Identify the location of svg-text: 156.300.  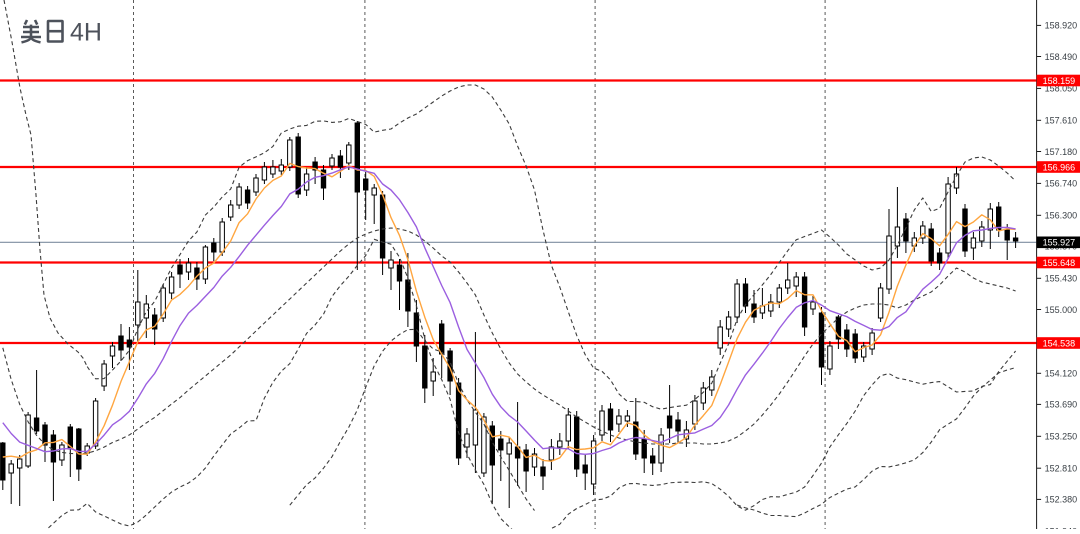
(1061, 216).